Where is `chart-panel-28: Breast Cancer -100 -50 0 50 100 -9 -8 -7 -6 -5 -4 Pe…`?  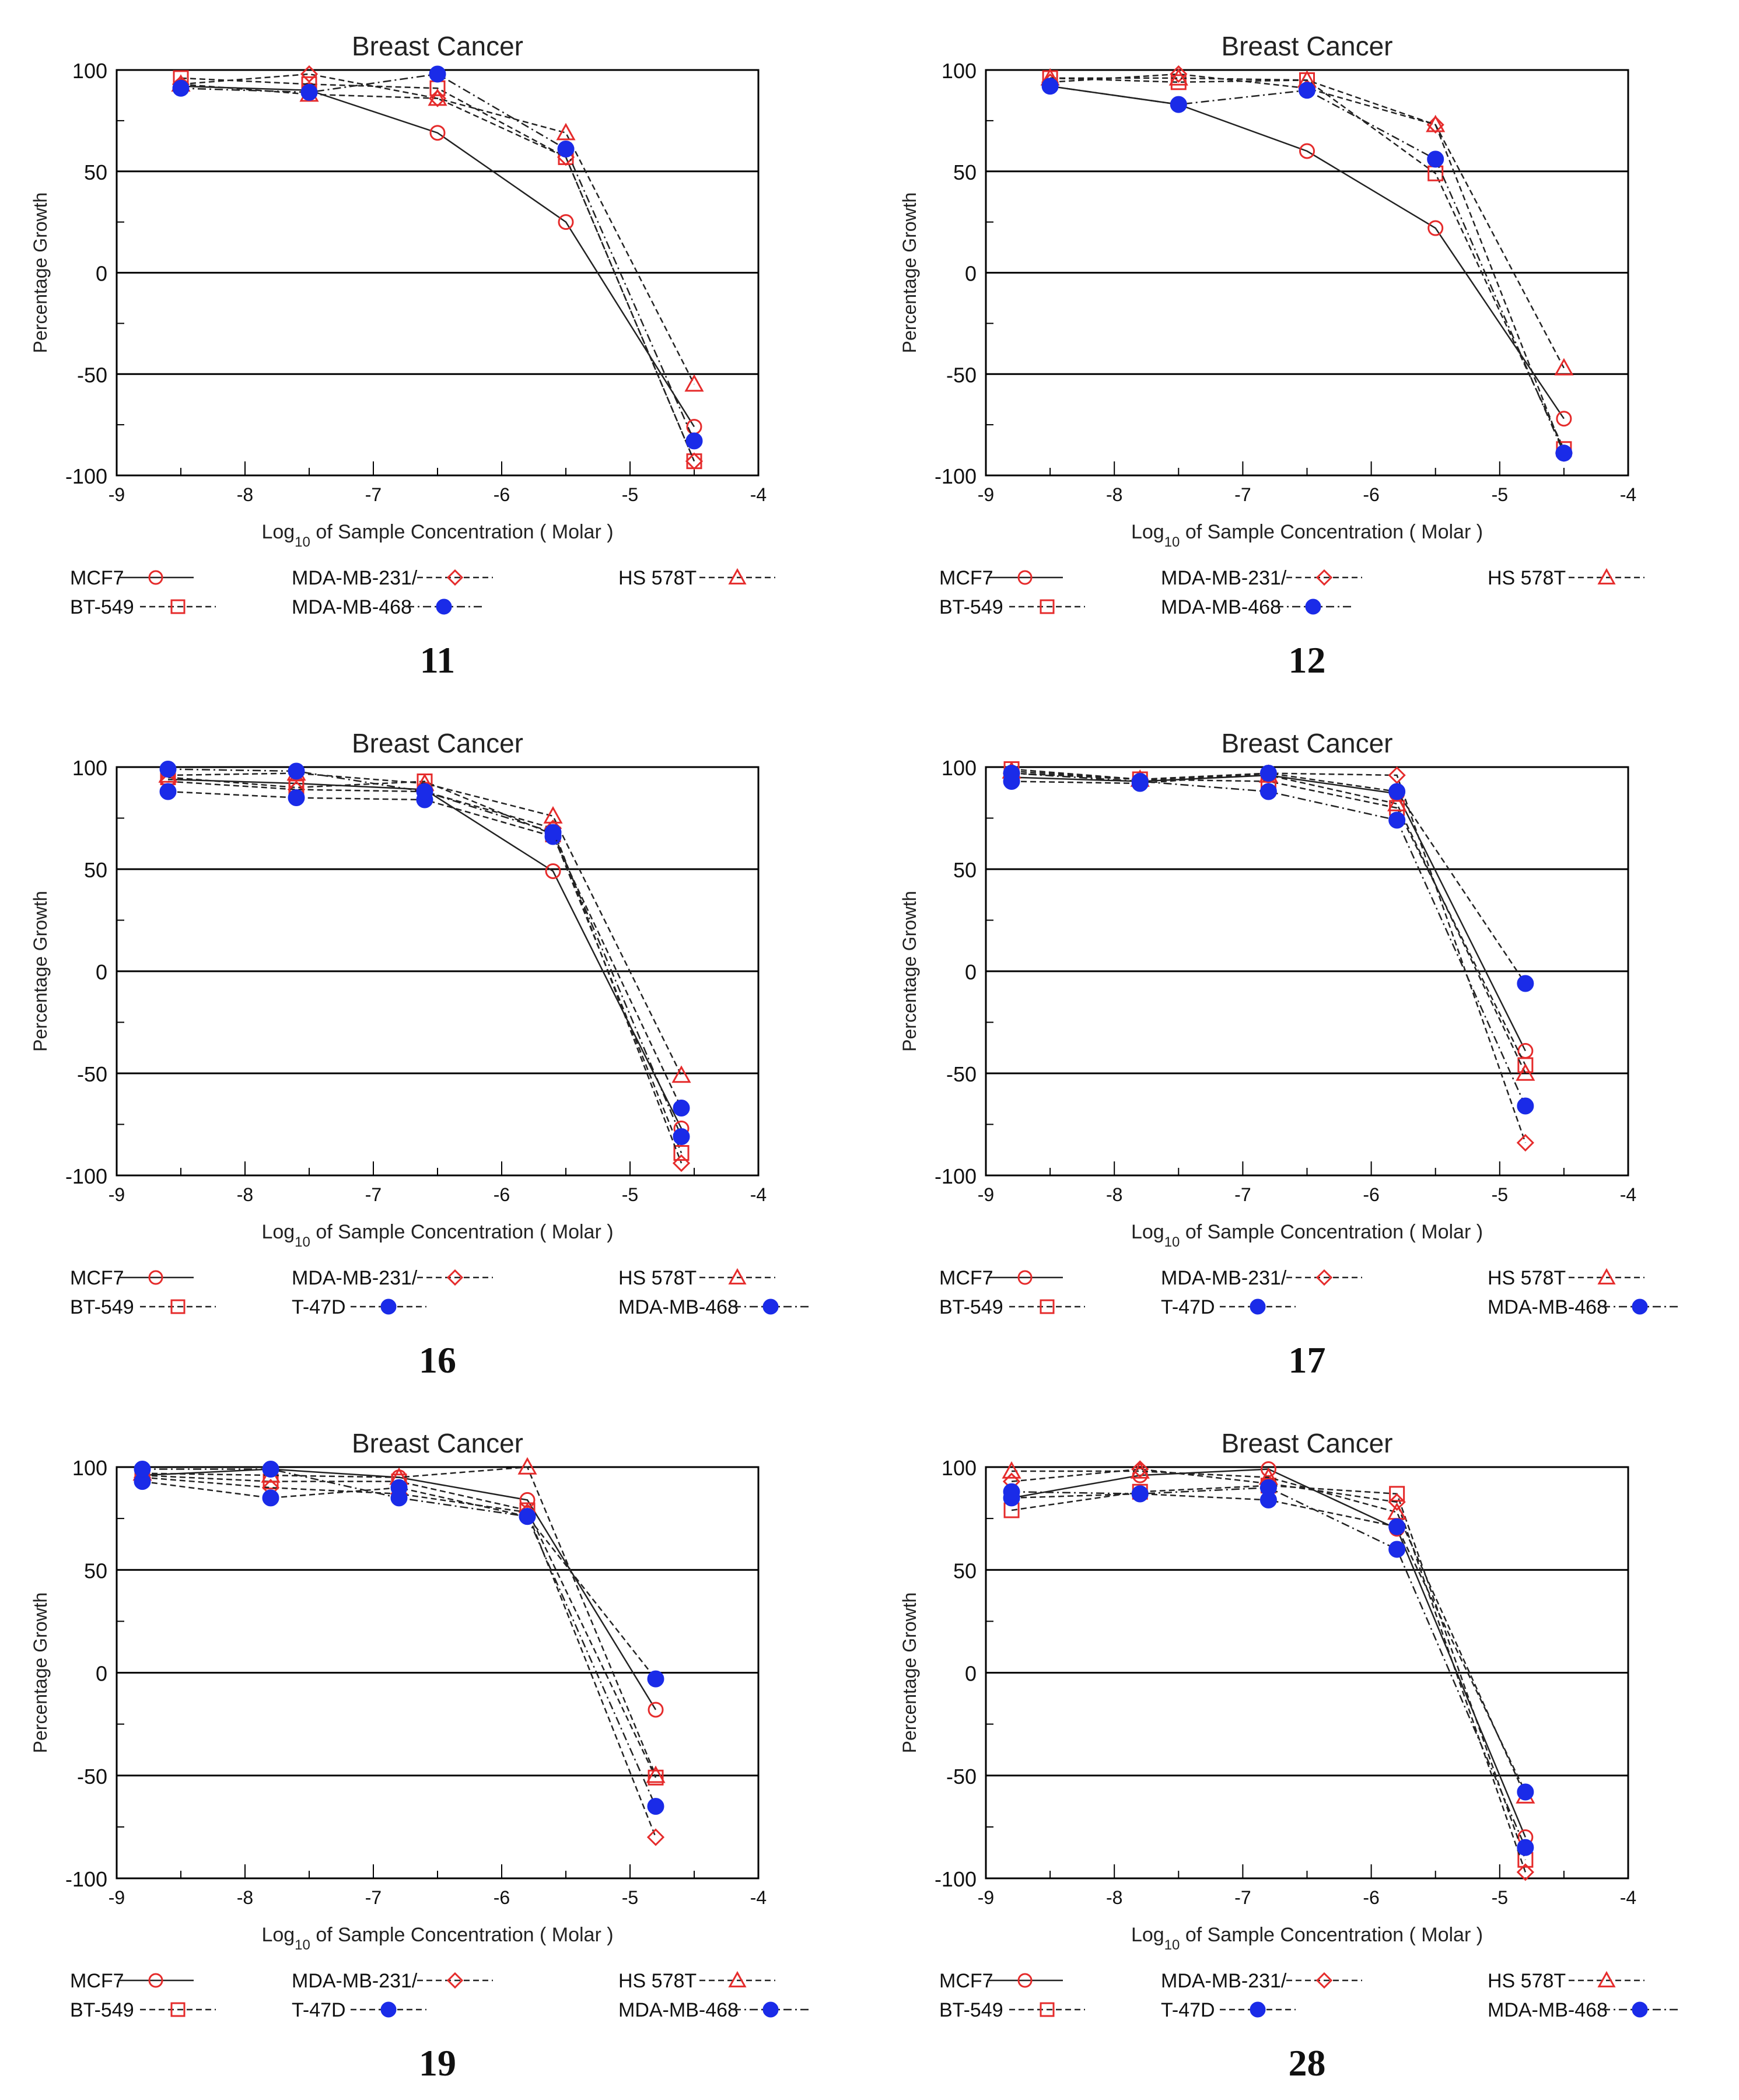
chart-panel-28: Breast Cancer -100 -50 0 50 100 -9 -8 -7 -6 -5 -4 Pe… is located at coordinates (1288, 1756).